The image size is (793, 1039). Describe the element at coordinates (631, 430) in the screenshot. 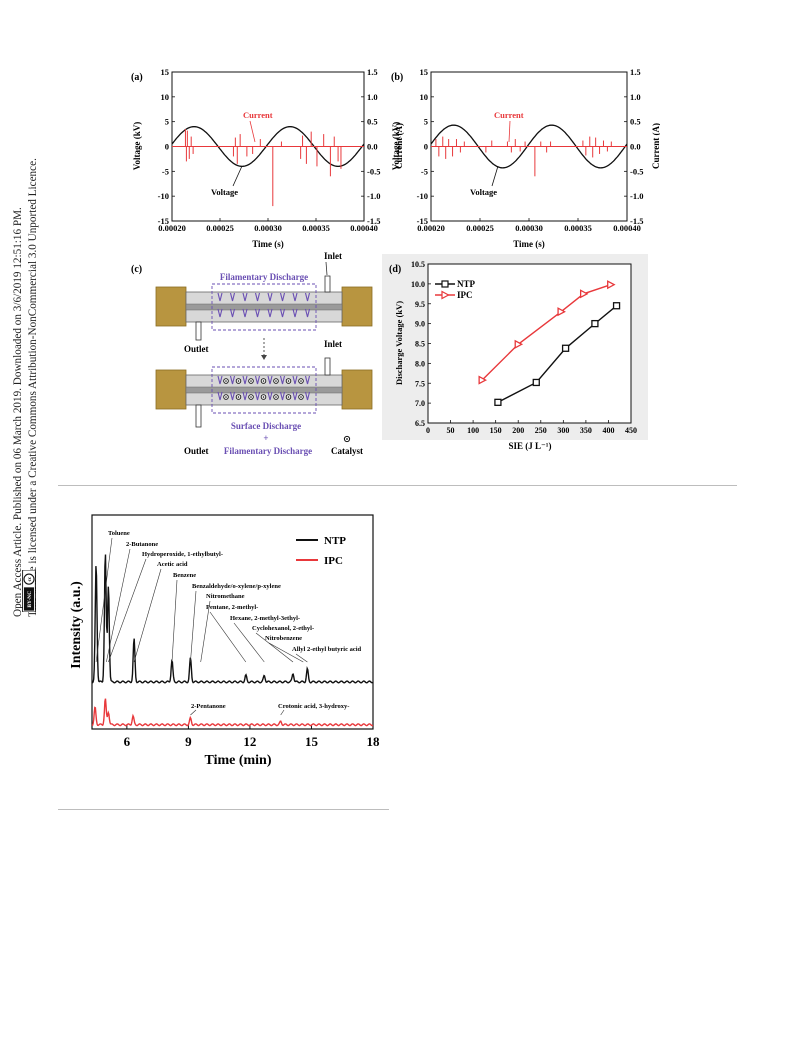

I see `x-tick-label: 450` at that location.